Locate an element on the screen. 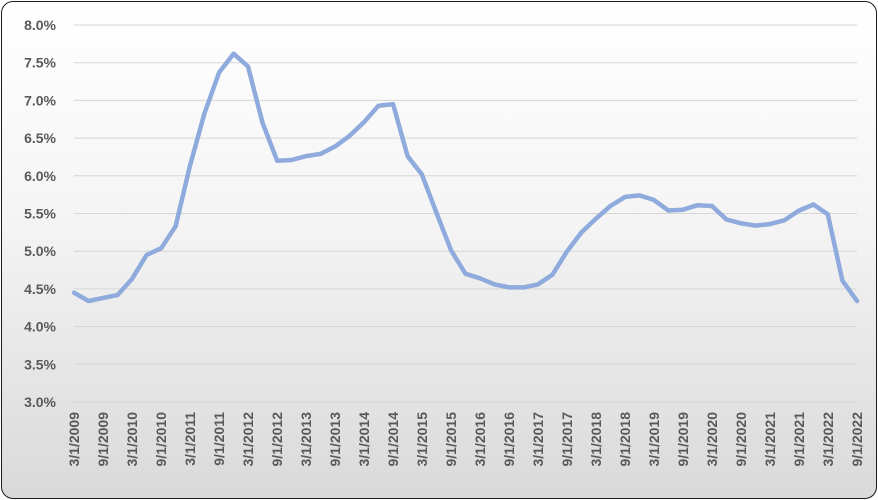  x-tick-label: 3/1/2009 is located at coordinates (74, 439).